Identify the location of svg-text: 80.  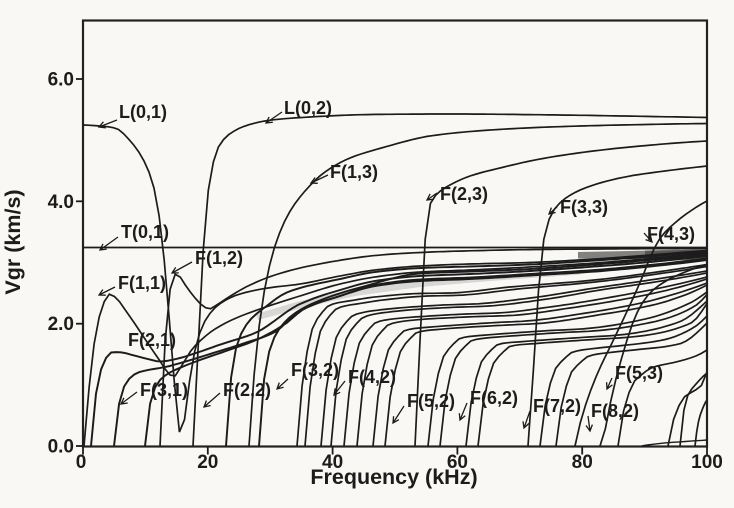
(582, 462).